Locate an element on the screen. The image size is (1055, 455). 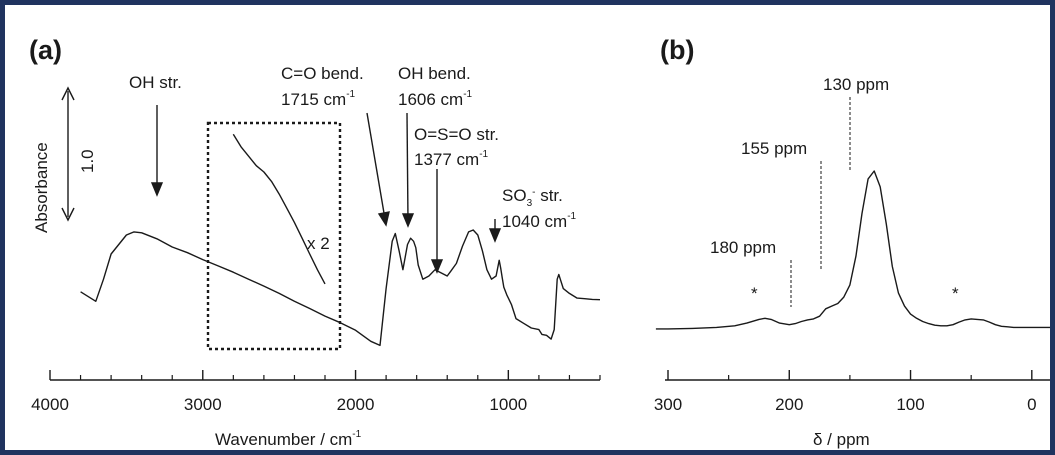
peak-guides is located at coordinates (820, 202).